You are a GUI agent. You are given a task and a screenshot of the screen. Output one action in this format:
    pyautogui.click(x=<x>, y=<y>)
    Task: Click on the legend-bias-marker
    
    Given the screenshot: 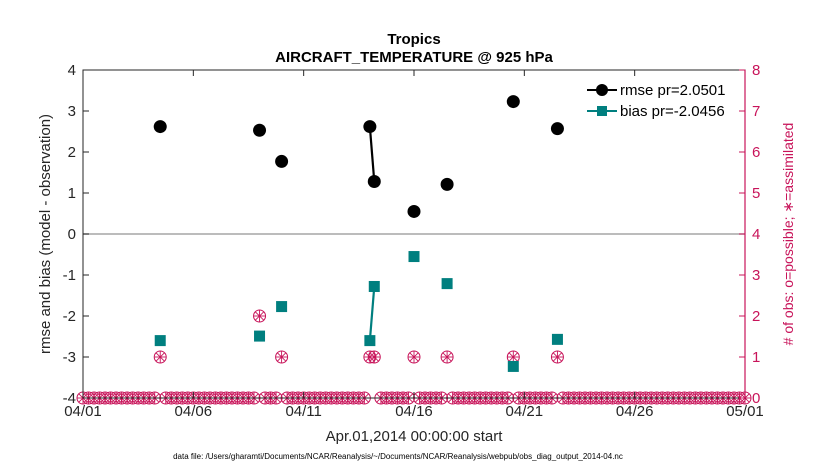 What is the action you would take?
    pyautogui.click(x=602, y=111)
    